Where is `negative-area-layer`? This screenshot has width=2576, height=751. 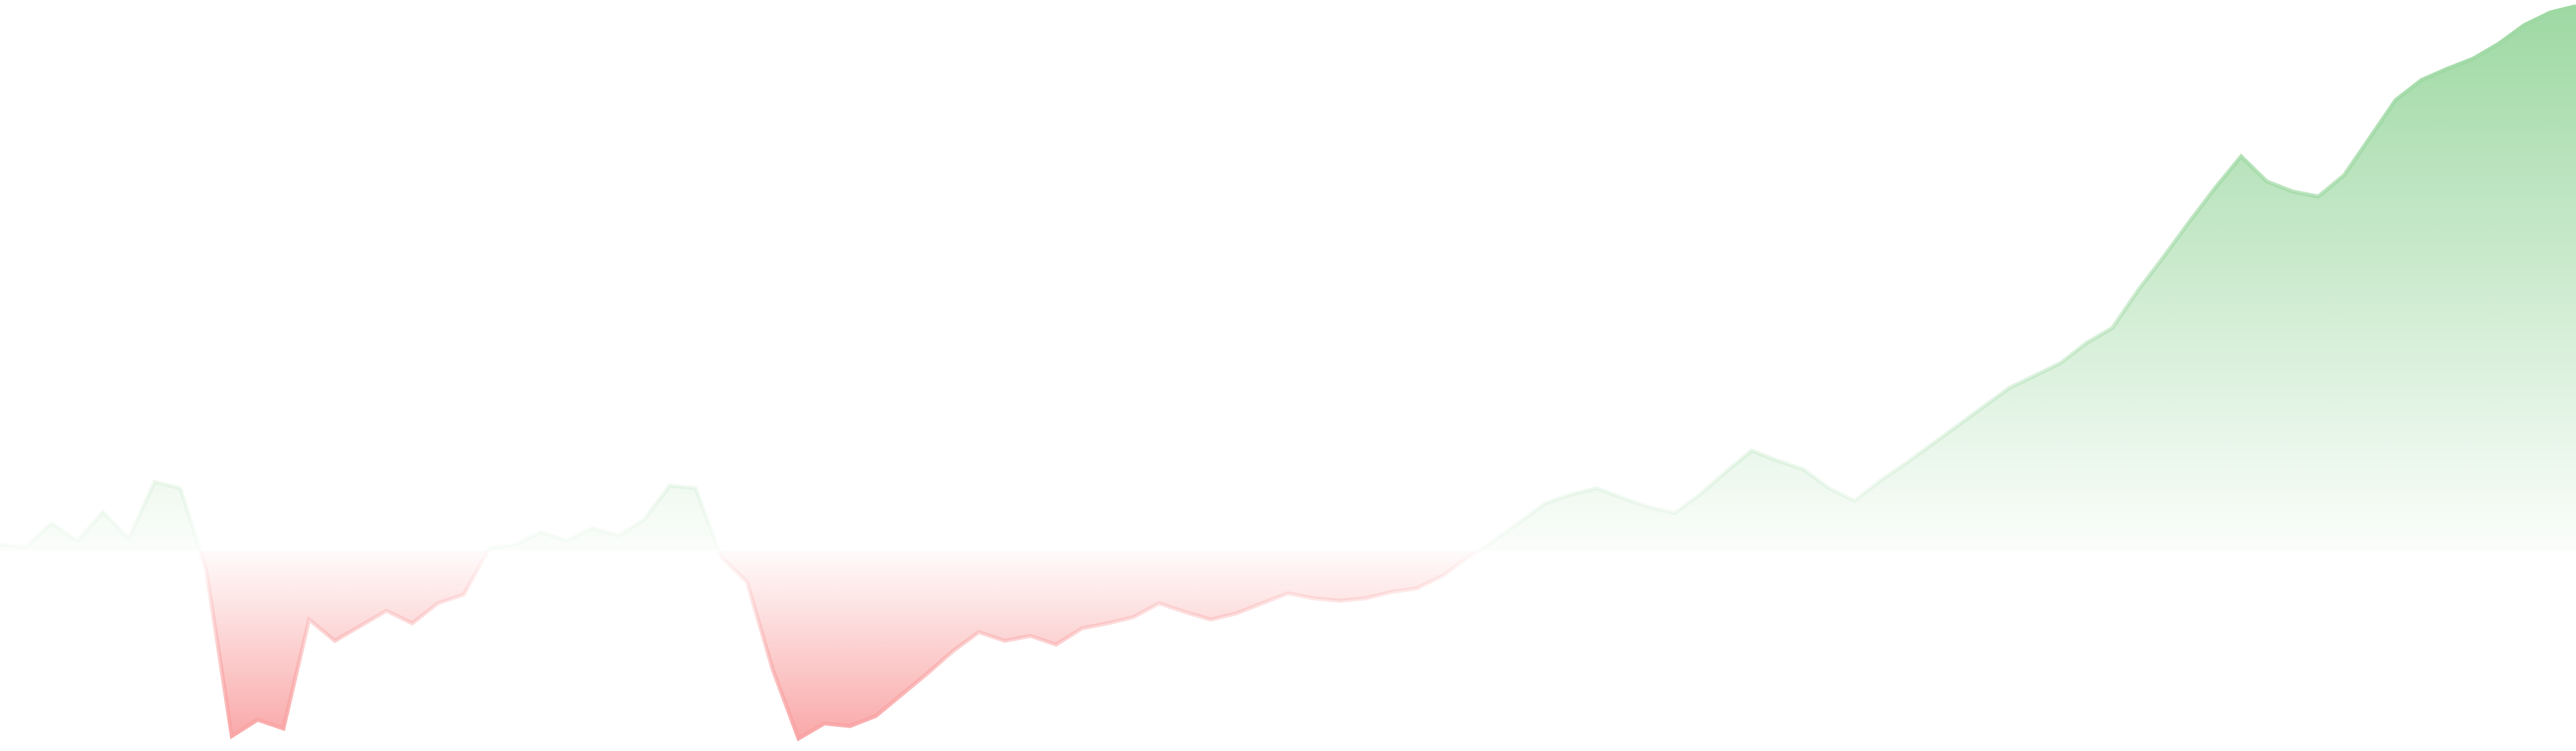
negative-area-layer is located at coordinates (840, 646).